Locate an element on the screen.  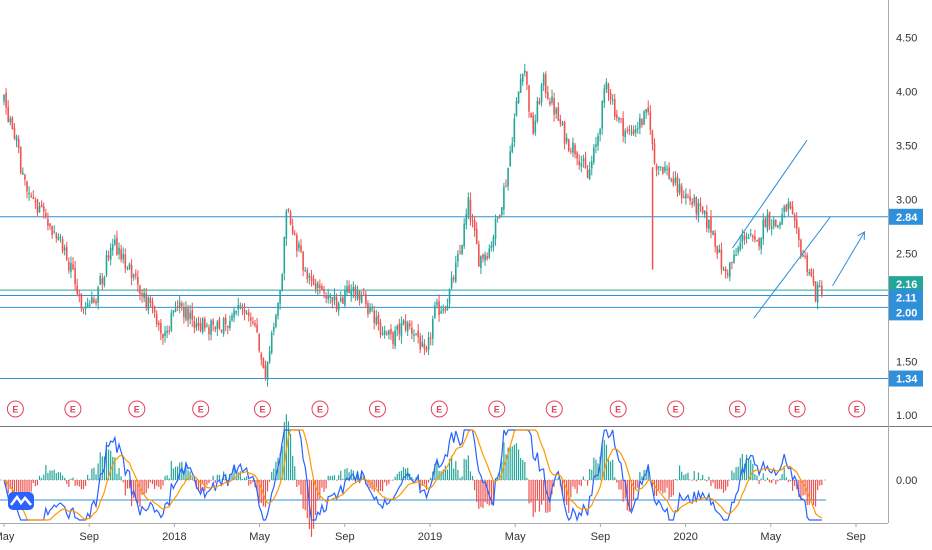
price-tags: 2.84 2.16 2.11 2.00 1.34 is located at coordinates (906, 297).